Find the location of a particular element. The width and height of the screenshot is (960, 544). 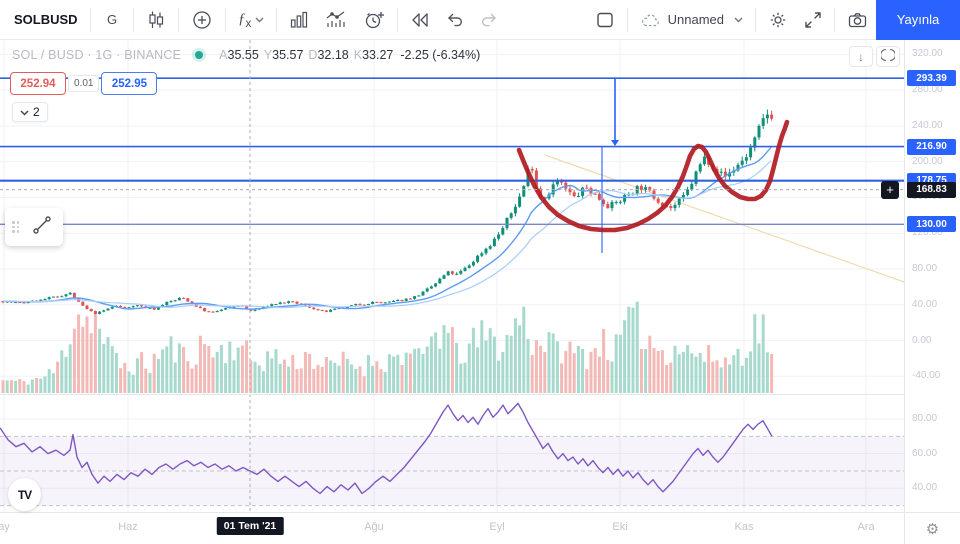

compare-button is located at coordinates (202, 20).